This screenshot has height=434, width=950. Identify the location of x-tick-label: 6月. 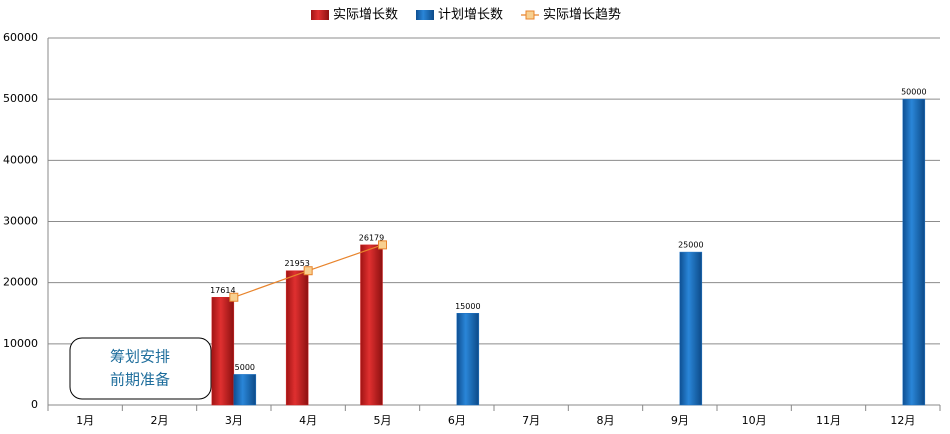
(457, 420).